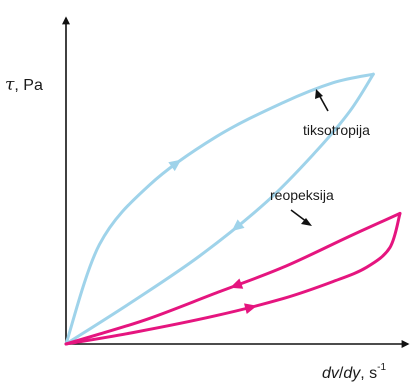 The image size is (413, 385). What do you see at coordinates (381, 367) in the screenshot?
I see `x-axis-exponent: -1` at bounding box center [381, 367].